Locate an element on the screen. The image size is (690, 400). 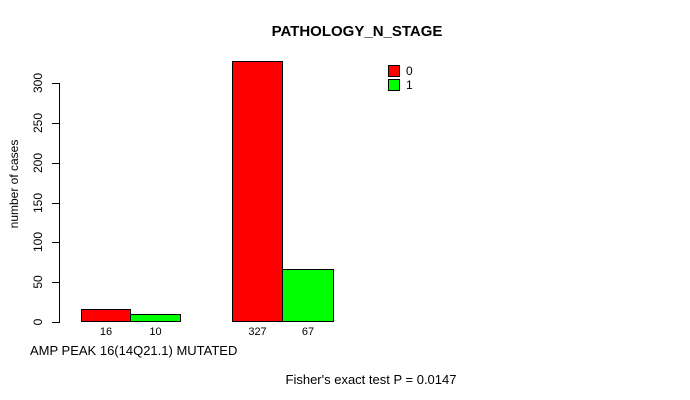
bar-value-label: 10 is located at coordinates (155, 332).